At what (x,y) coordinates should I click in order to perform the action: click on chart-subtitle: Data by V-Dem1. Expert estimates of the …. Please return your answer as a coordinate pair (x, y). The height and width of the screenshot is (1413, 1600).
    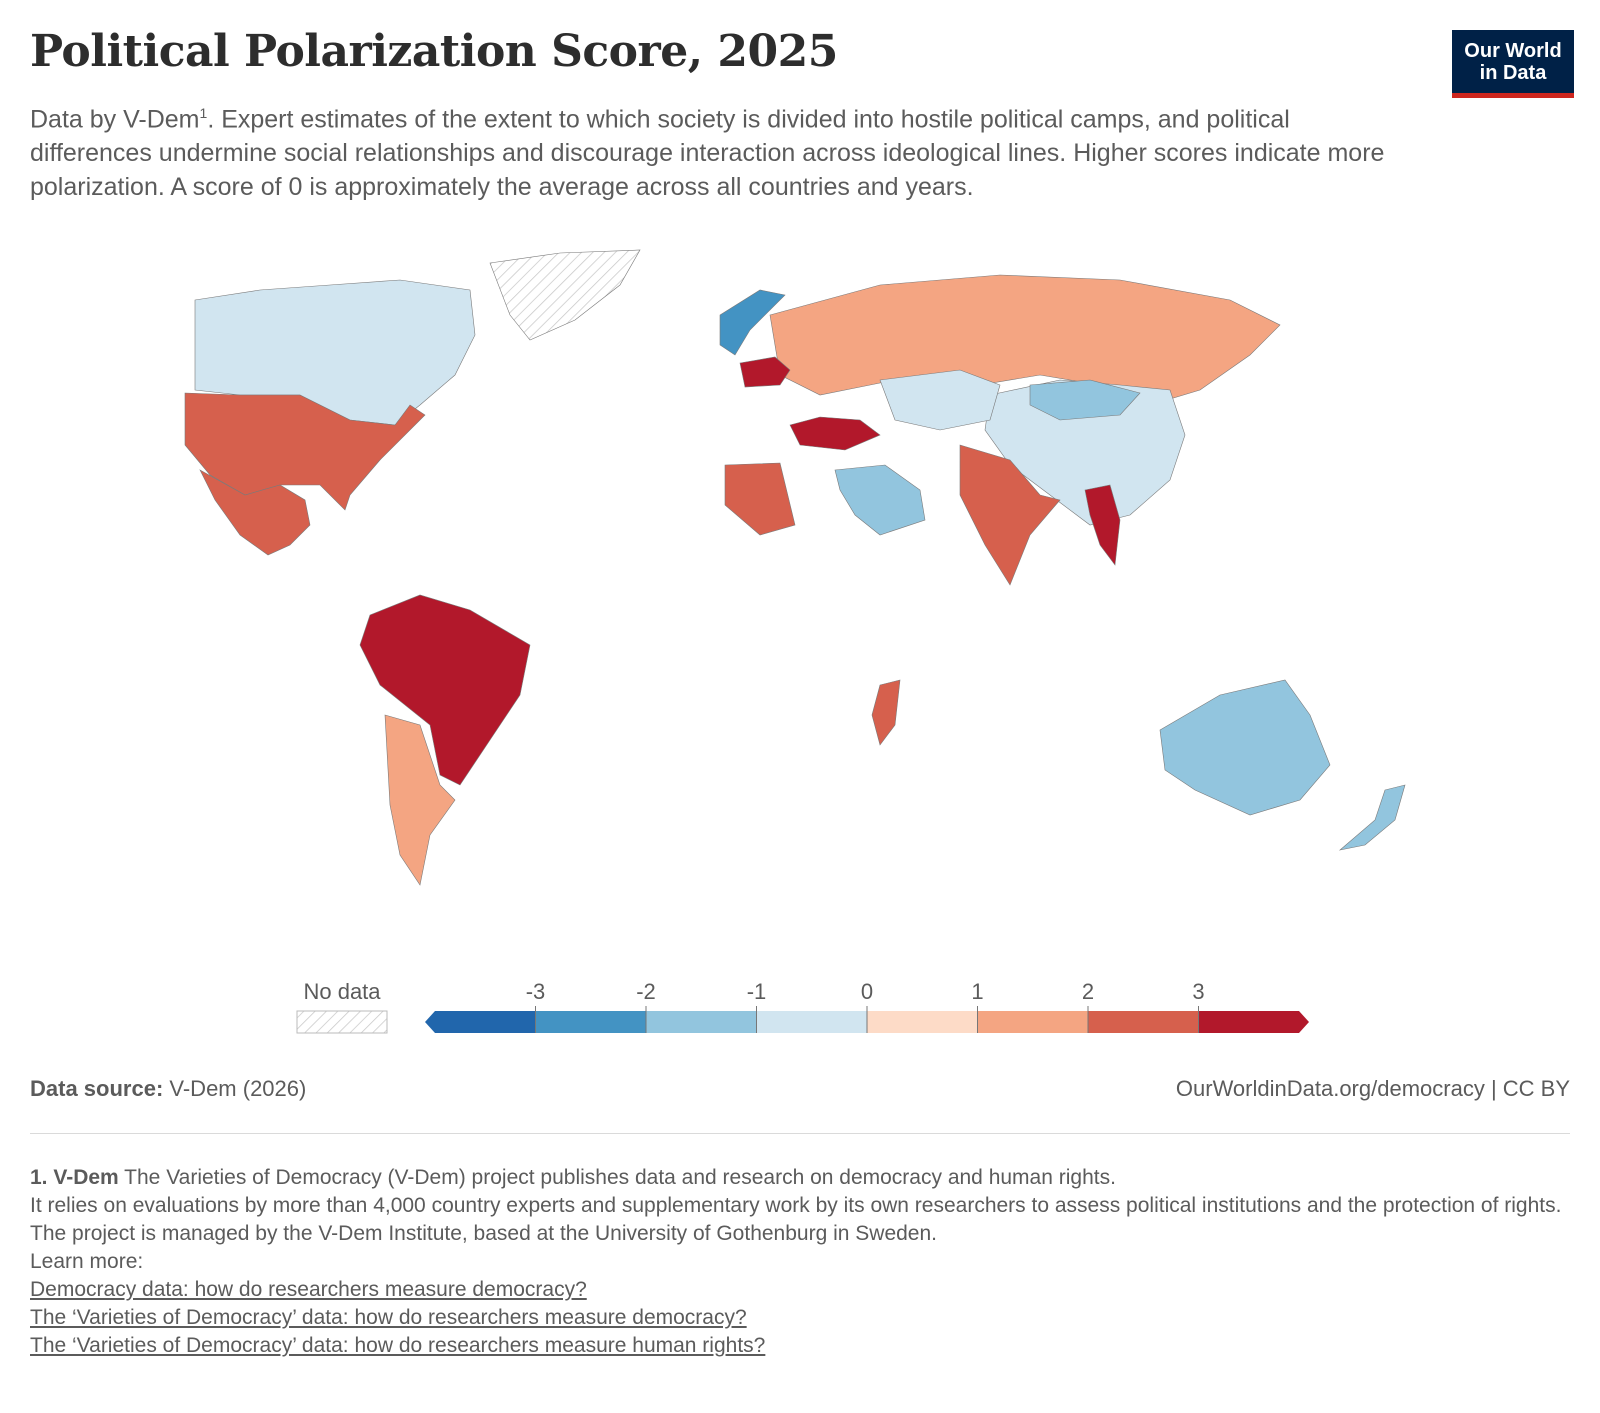
    Looking at the image, I should click on (715, 150).